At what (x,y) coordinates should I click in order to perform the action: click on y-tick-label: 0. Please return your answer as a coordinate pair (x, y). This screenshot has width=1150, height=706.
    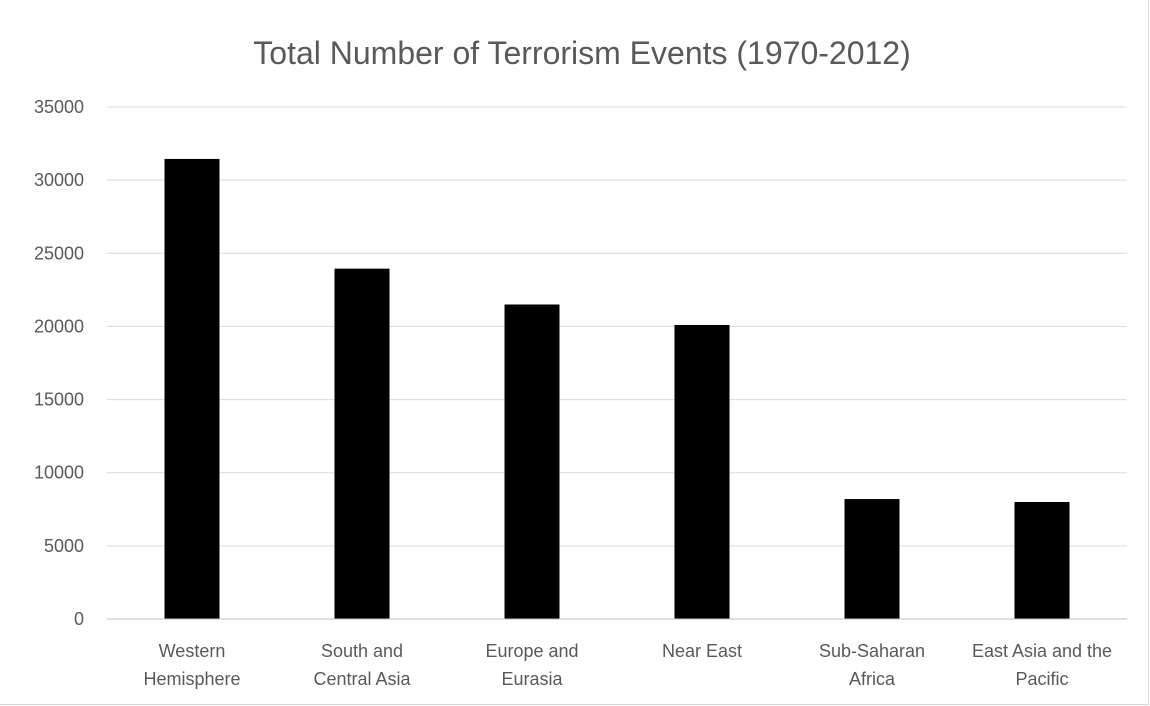
    Looking at the image, I should click on (79, 619).